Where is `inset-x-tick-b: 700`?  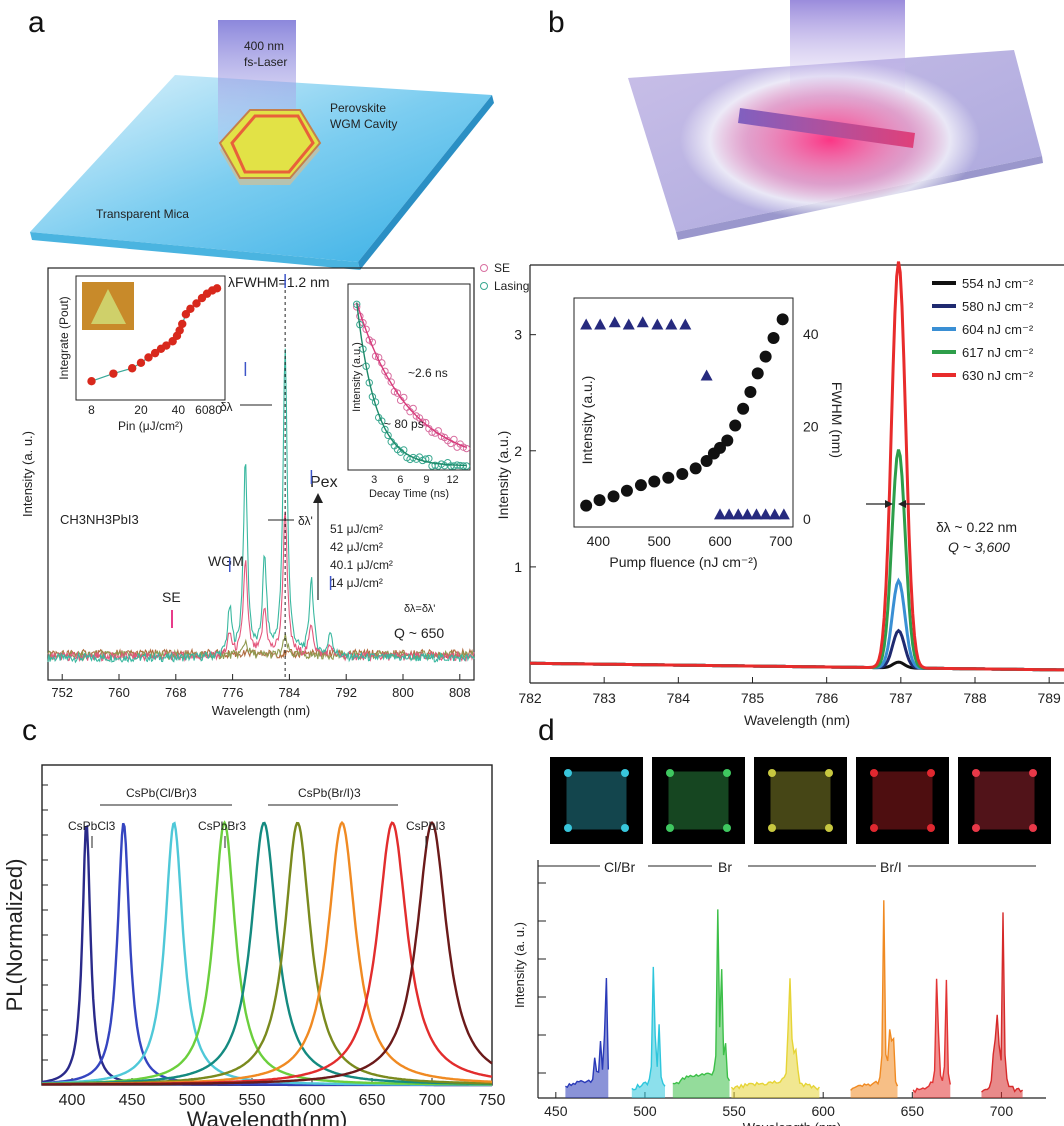
inset-x-tick-b: 700 is located at coordinates (781, 541).